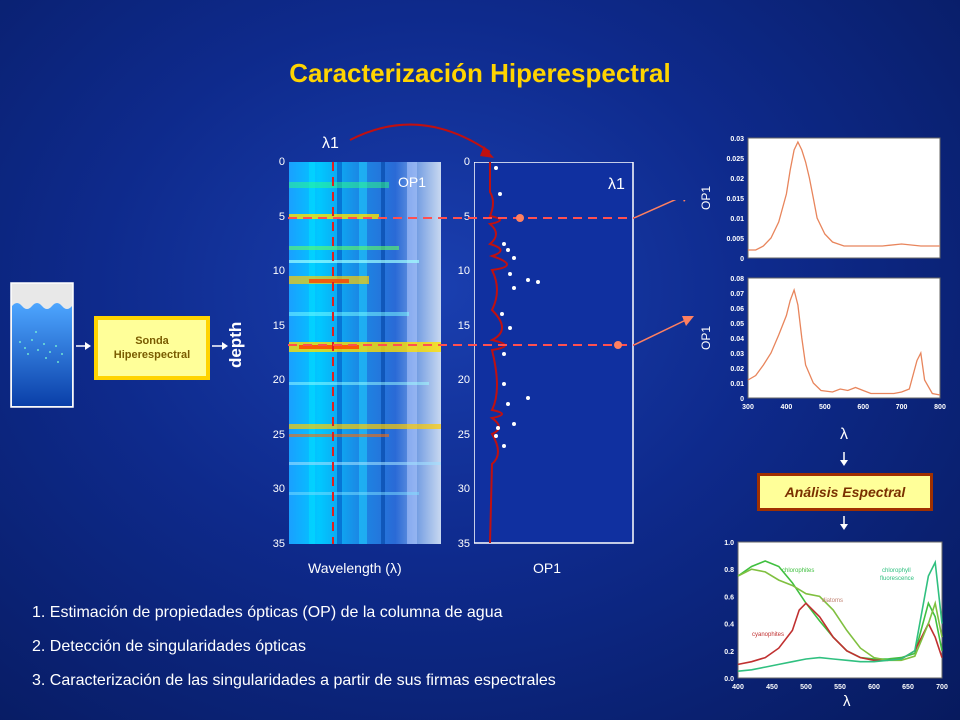 The height and width of the screenshot is (720, 960). What do you see at coordinates (737, 309) in the screenshot?
I see `y-tick-label: 0.06` at bounding box center [737, 309].